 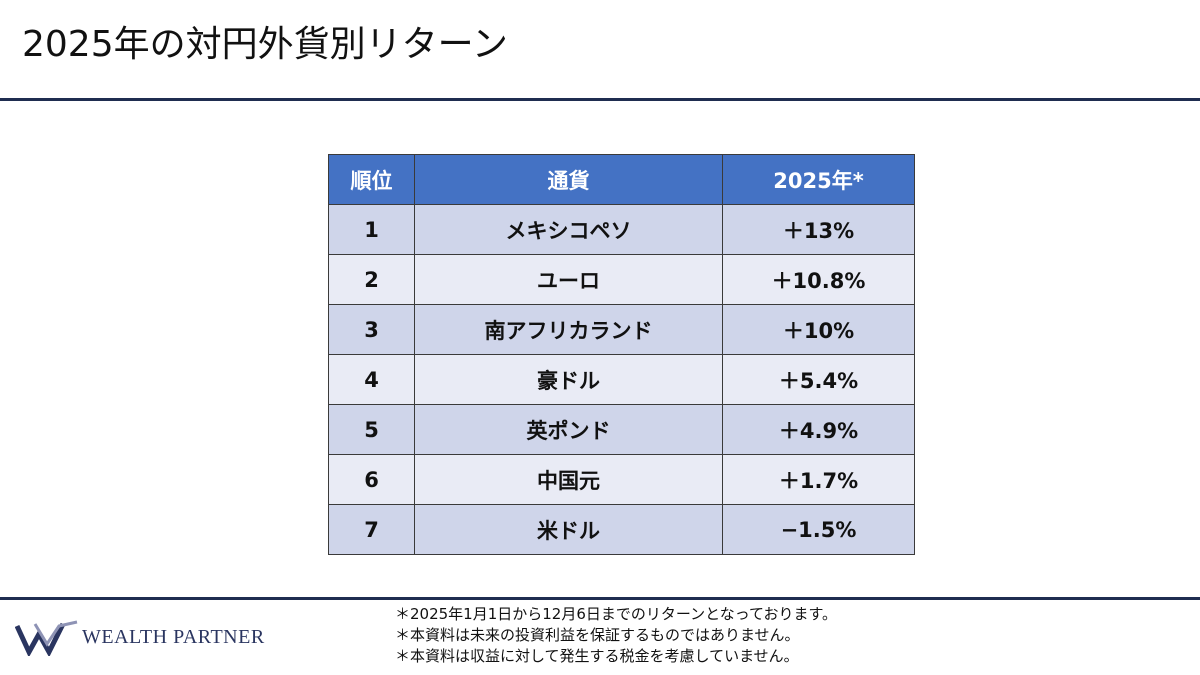 What do you see at coordinates (371, 379) in the screenshot?
I see `table-cell: 4` at bounding box center [371, 379].